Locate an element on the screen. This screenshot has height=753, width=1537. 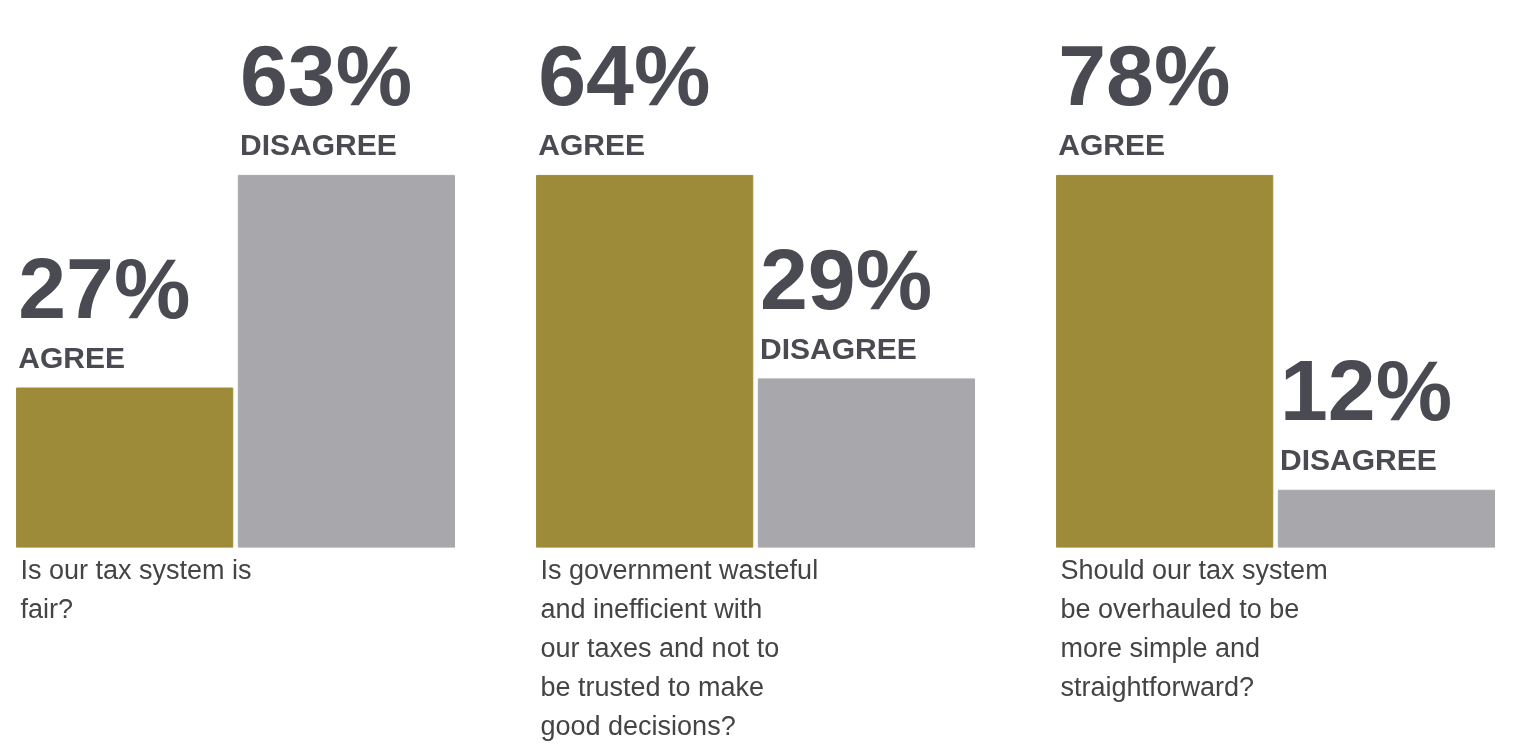
data-label: 63% is located at coordinates (326, 75).